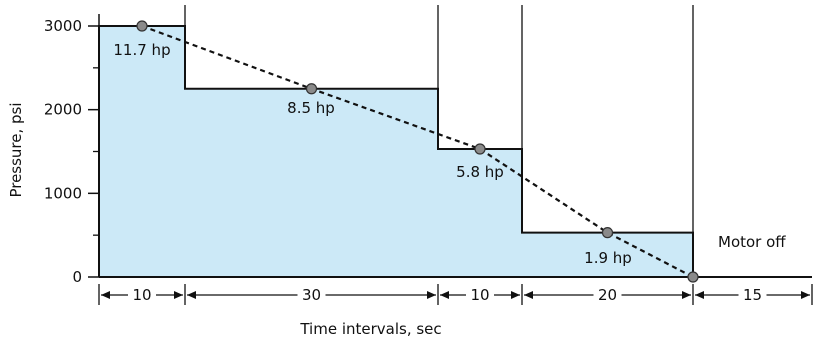 The width and height of the screenshot is (814, 343). Describe the element at coordinates (16, 149) in the screenshot. I see `y-axis-label: Pressure, psi` at that location.